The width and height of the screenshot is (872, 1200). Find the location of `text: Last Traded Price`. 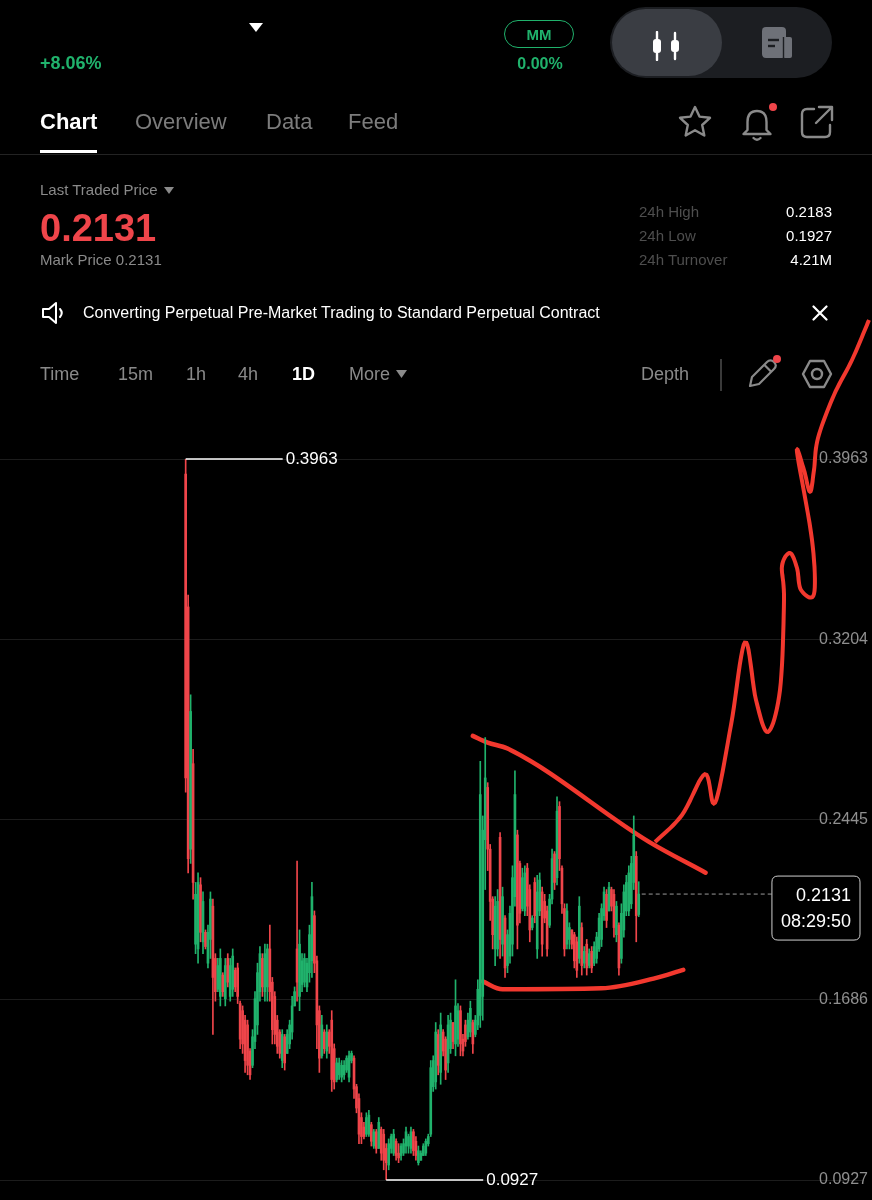

text: Last Traded Price is located at coordinates (99, 190).